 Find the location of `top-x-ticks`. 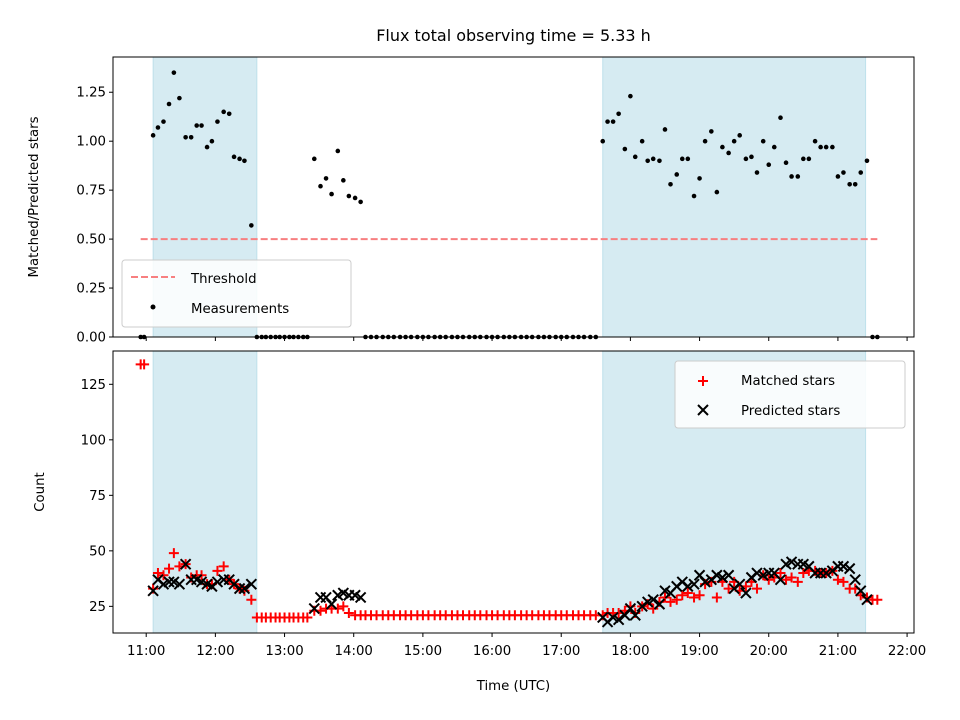

top-x-ticks is located at coordinates (526, 339).